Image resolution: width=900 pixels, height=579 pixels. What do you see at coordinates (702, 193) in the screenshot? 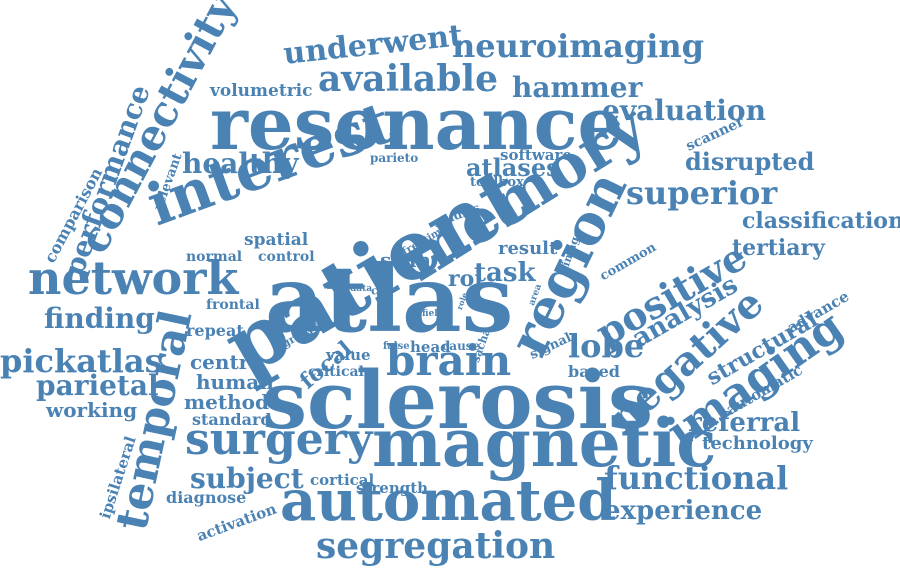
I see `cloud-word: superior` at bounding box center [702, 193].